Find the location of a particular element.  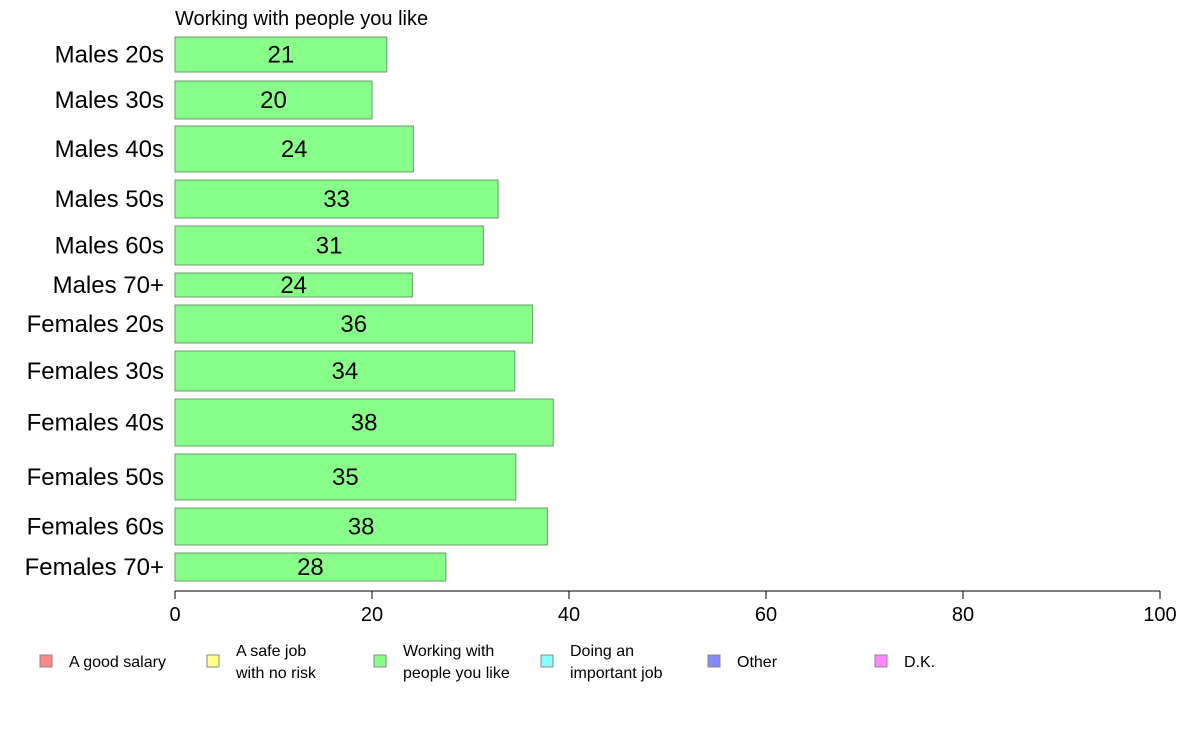

category-label: Males 70+ is located at coordinates (108, 285).